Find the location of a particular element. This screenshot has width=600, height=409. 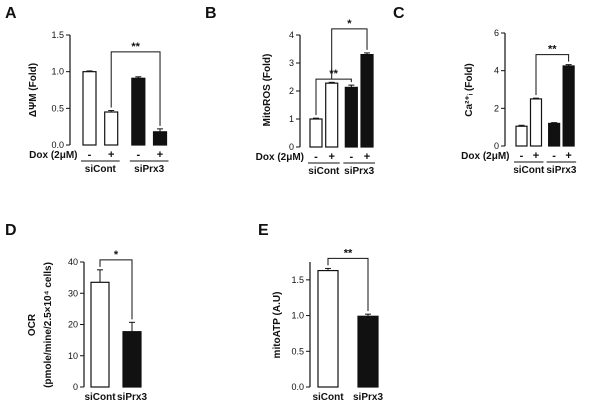

y-axis-label: ΔΨM (Fold) is located at coordinates (33, 90).